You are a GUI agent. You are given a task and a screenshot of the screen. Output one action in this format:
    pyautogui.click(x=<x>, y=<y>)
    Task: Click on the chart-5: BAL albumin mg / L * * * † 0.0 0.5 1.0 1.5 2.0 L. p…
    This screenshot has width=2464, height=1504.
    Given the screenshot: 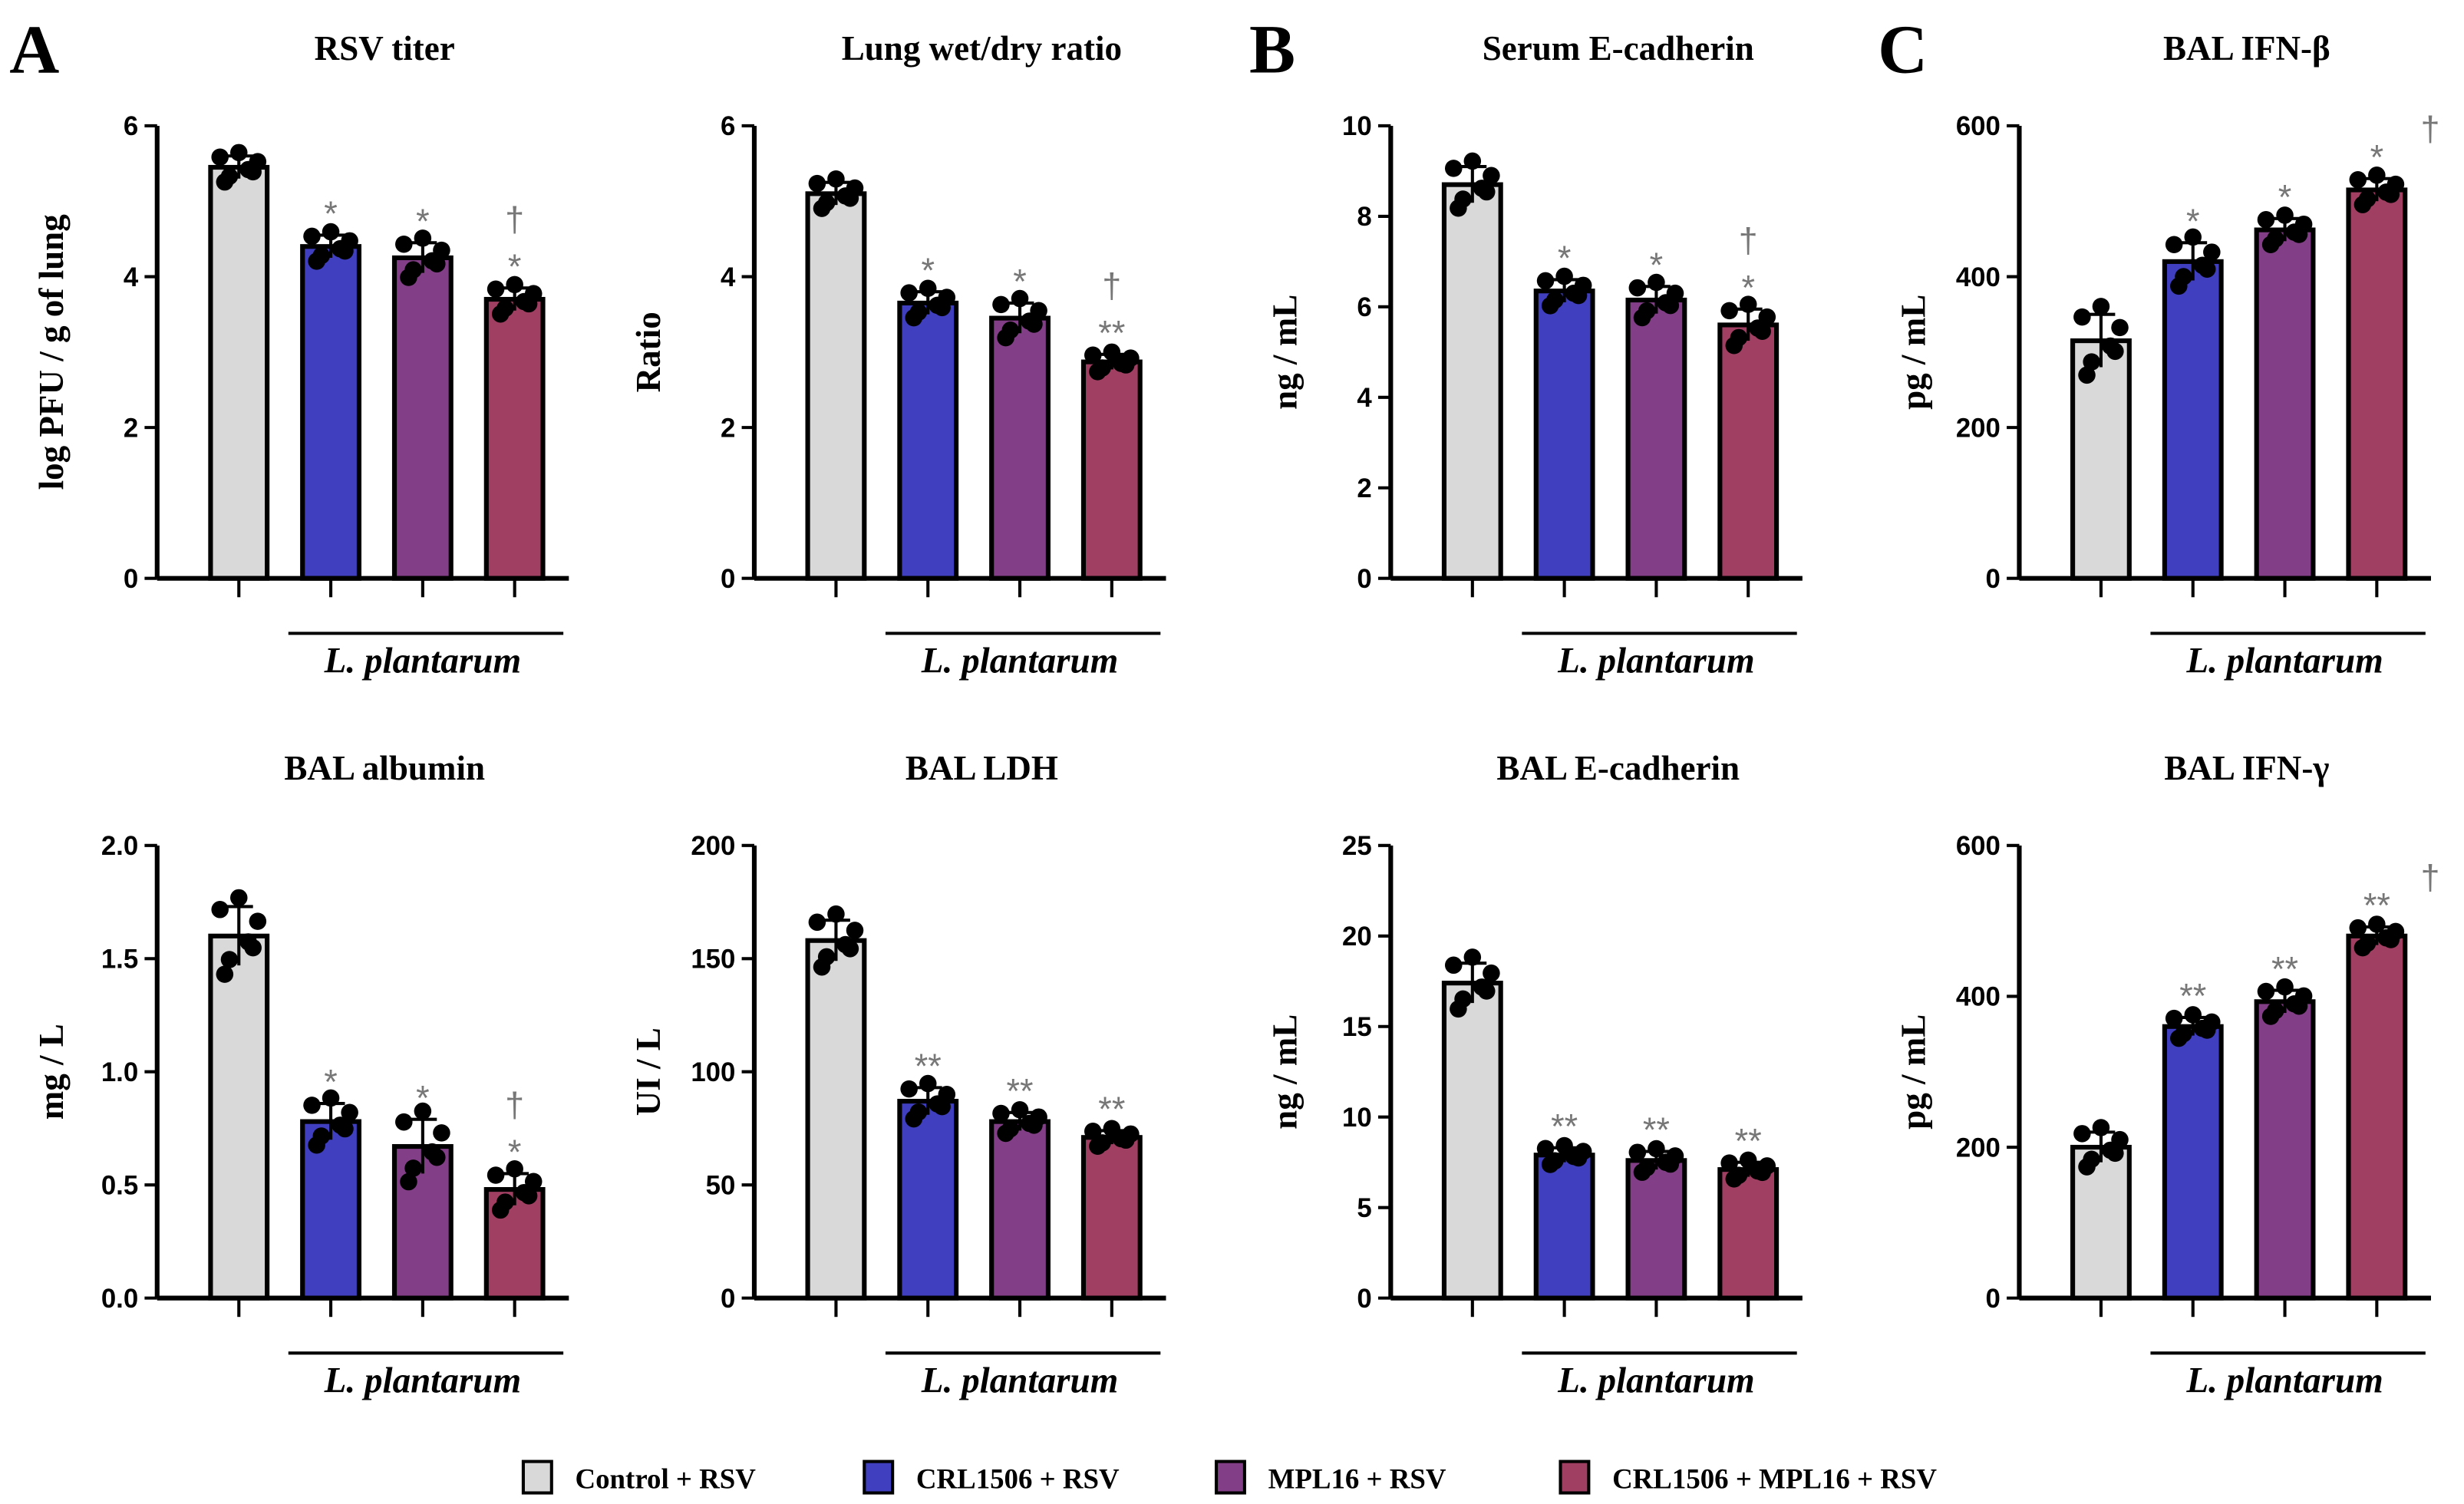 What is the action you would take?
    pyautogui.click(x=300, y=1074)
    